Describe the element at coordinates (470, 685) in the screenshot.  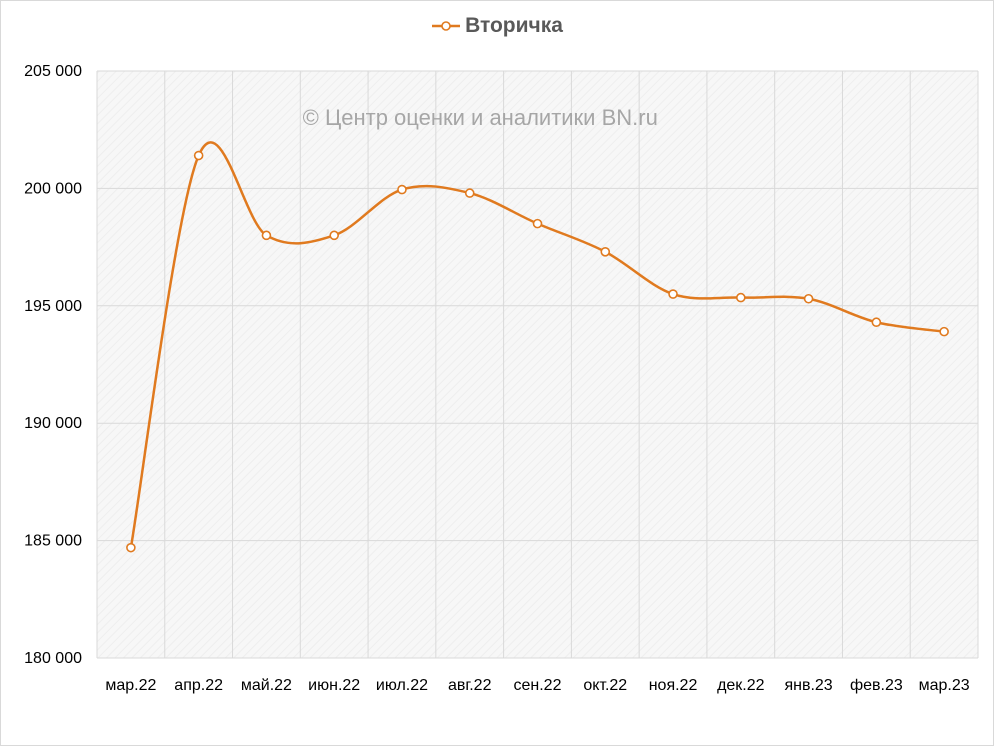
I see `x-tick-label: авг.22` at that location.